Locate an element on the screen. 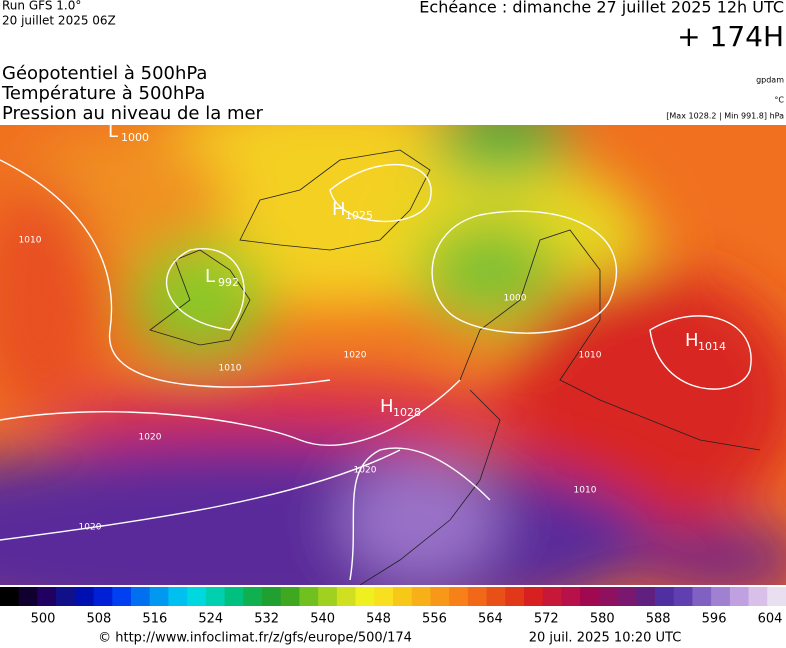  isobar-label: 1000 is located at coordinates (515, 299).